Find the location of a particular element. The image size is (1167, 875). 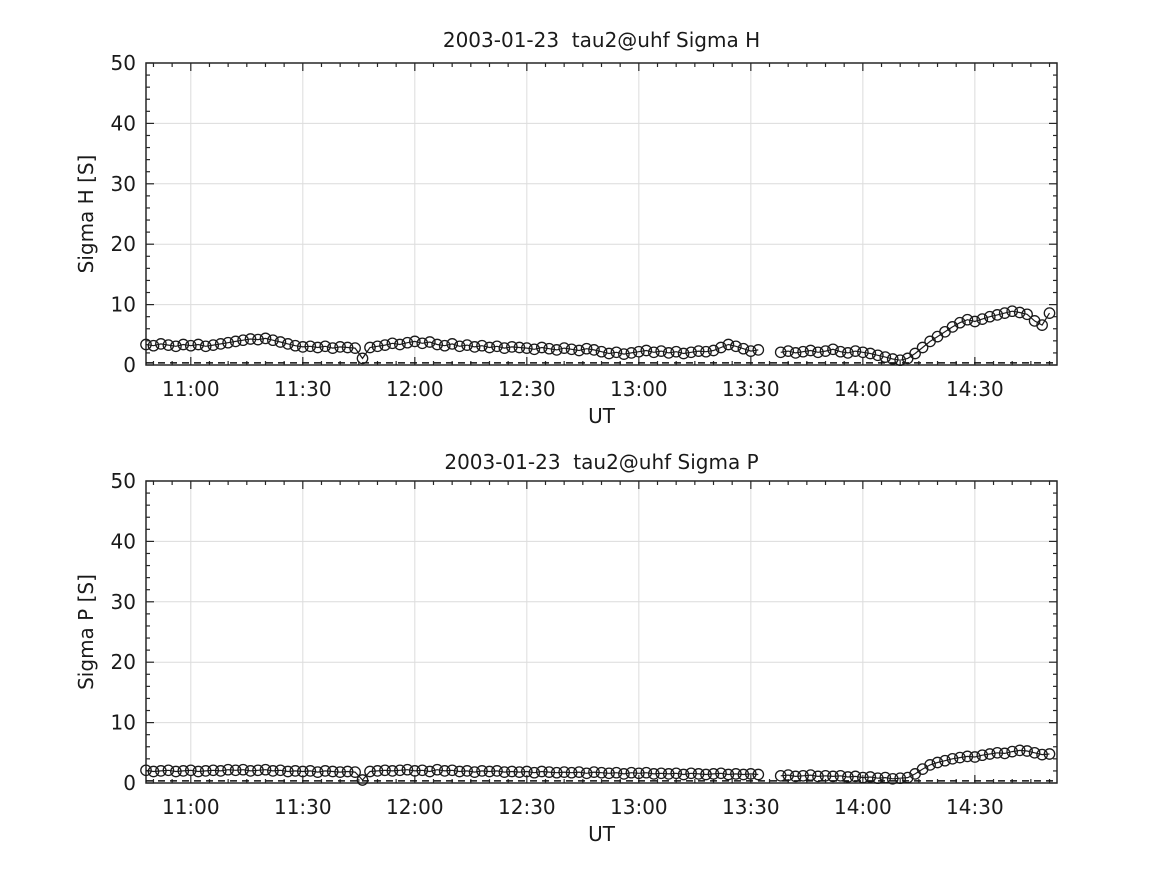

y-tick-label: 30 is located at coordinates (123, 602).